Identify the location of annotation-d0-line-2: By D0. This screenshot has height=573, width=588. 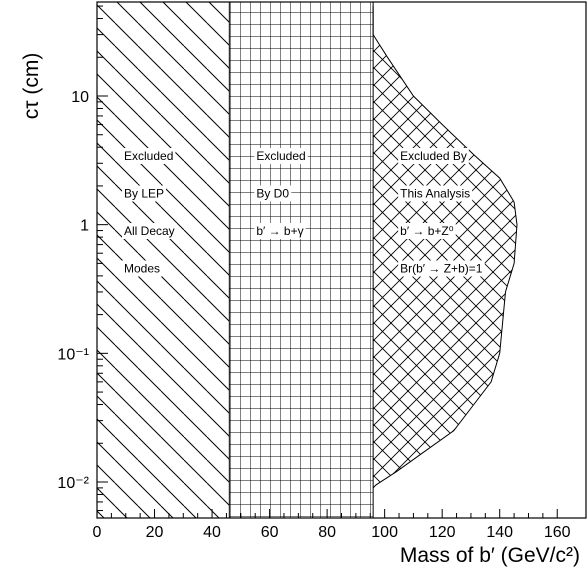
(272, 194).